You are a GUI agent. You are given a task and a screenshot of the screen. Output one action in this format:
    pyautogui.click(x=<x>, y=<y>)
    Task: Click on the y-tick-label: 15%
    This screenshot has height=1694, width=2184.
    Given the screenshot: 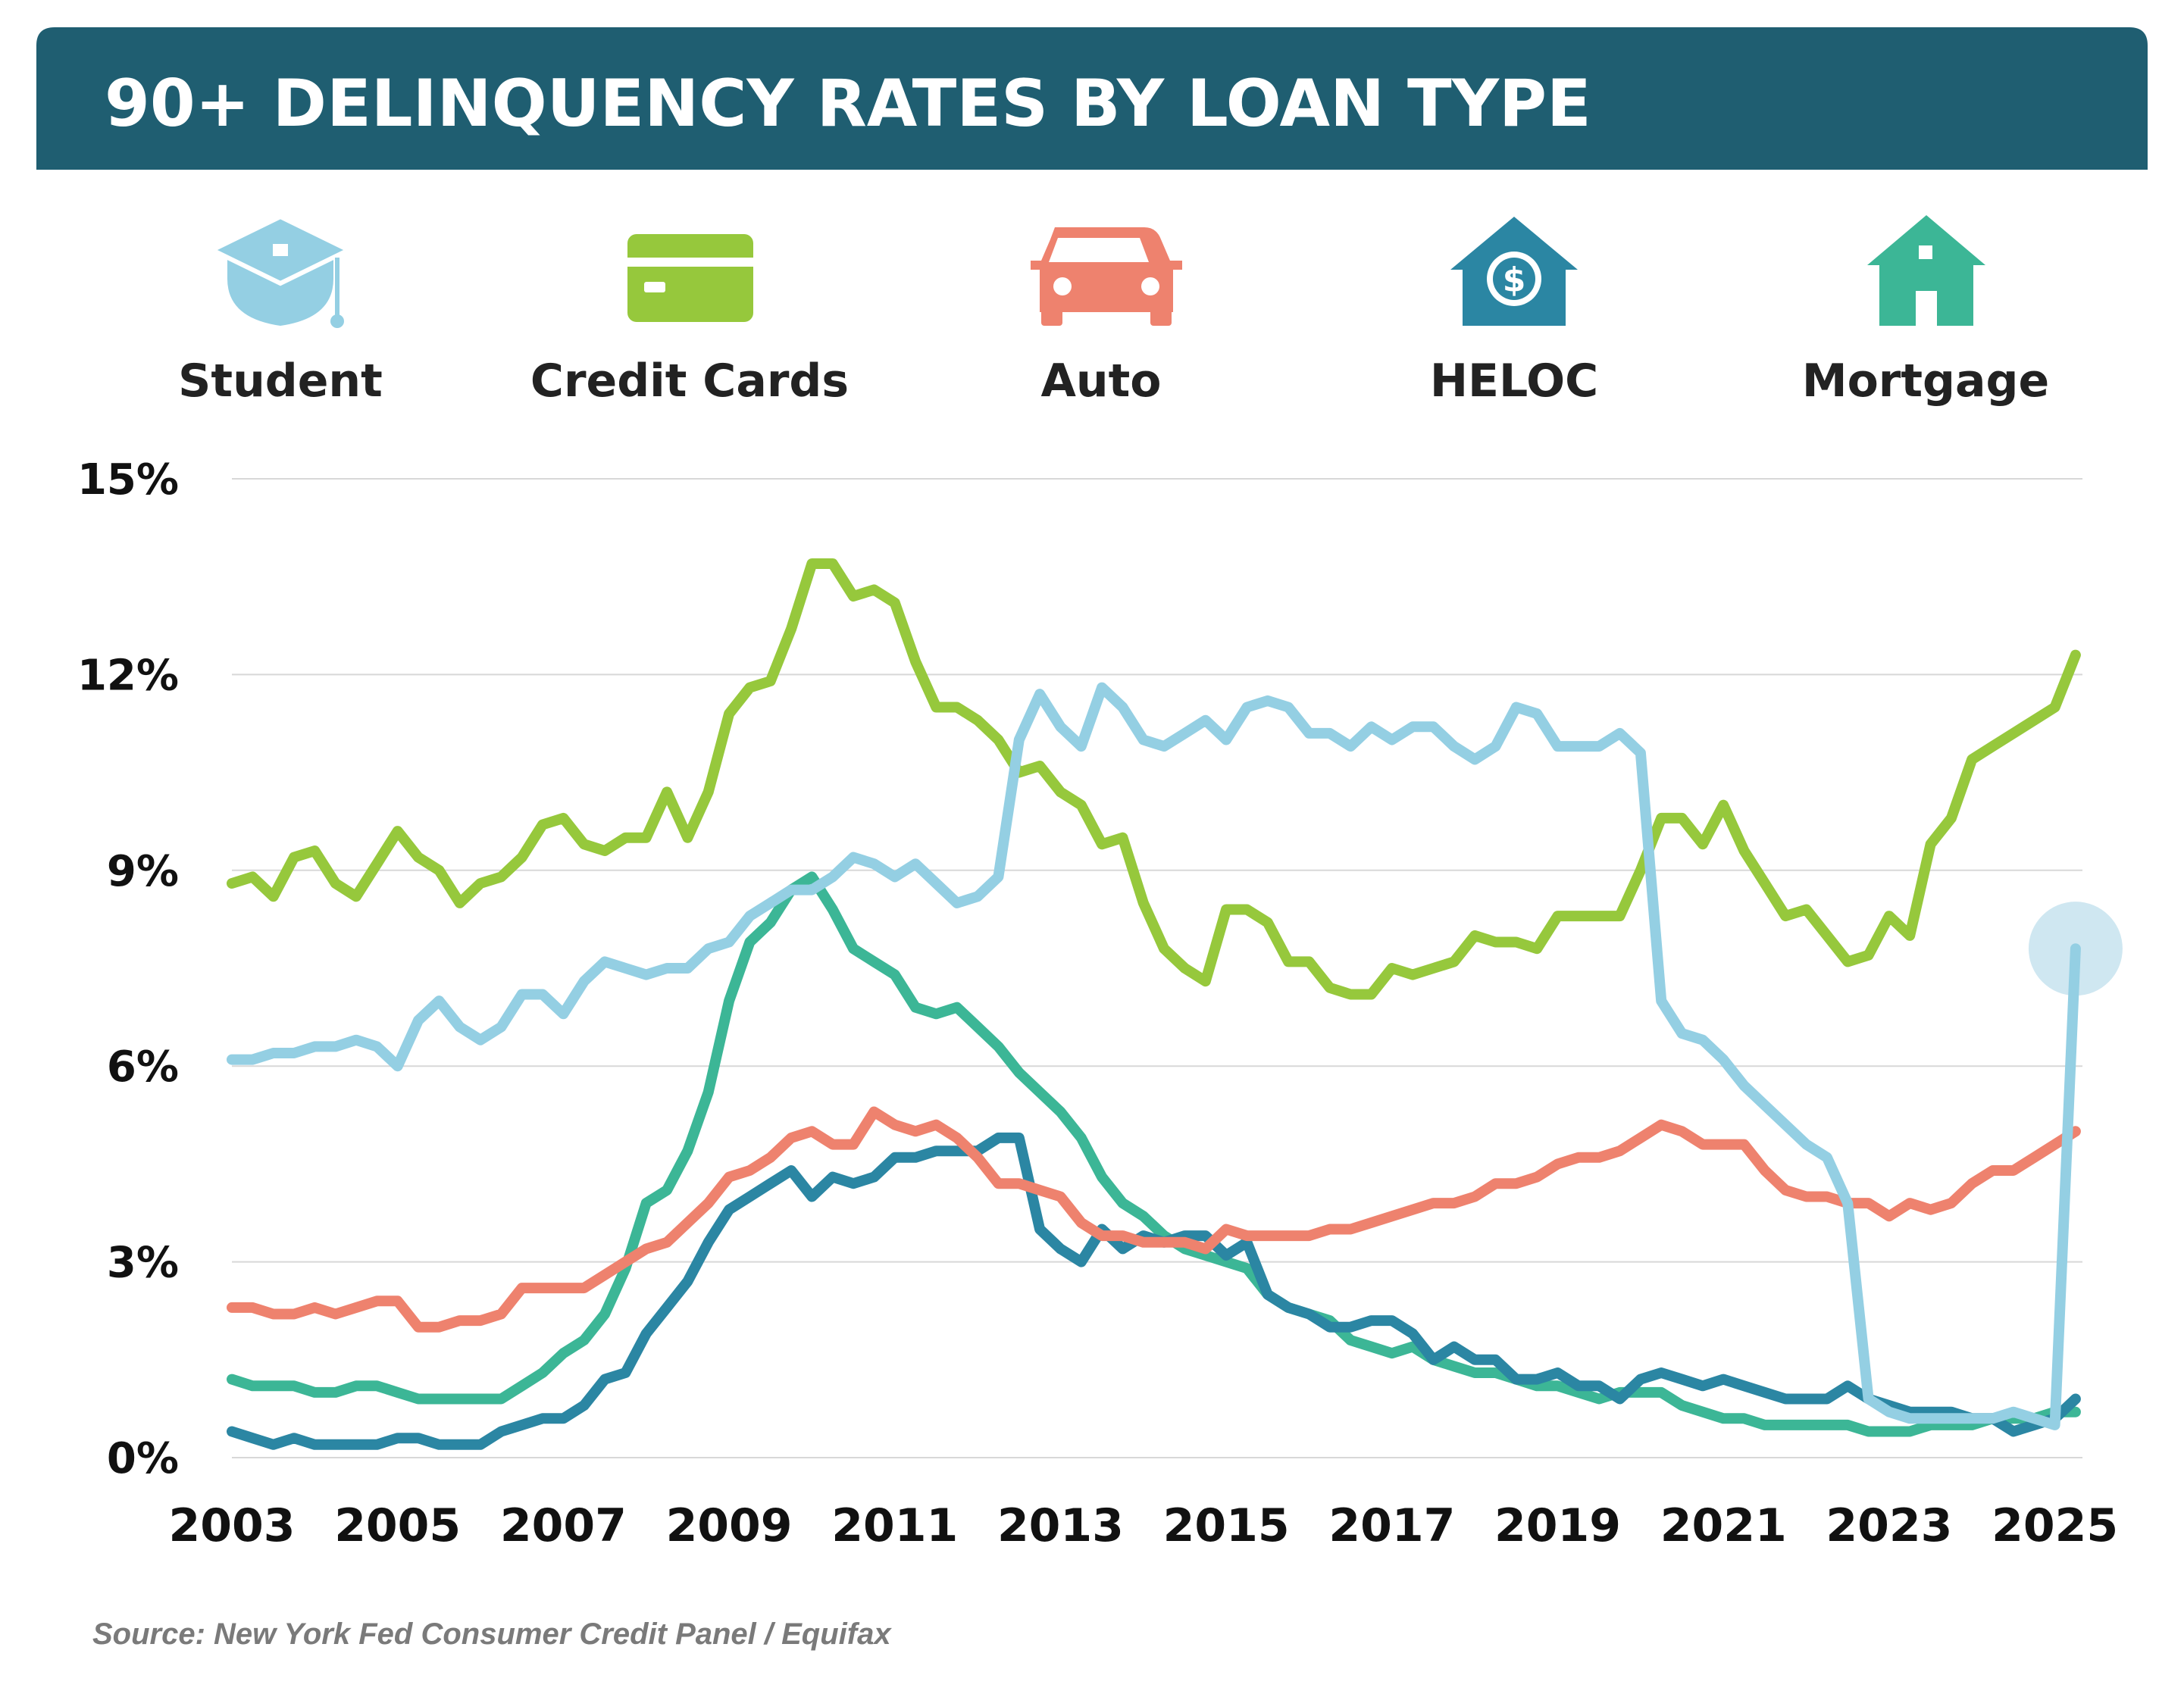 What is the action you would take?
    pyautogui.click(x=128, y=480)
    